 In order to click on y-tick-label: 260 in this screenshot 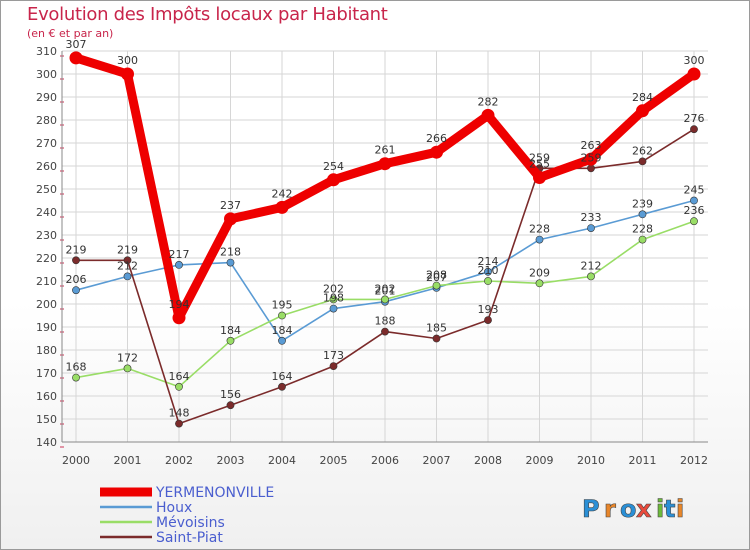, I will do `click(46, 166)`.